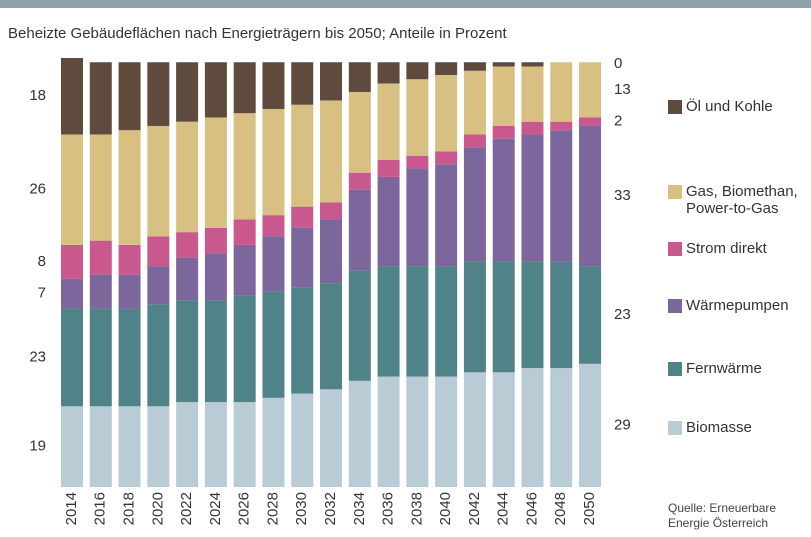  What do you see at coordinates (388, 508) in the screenshot?
I see `x-tick-label: 2036` at bounding box center [388, 508].